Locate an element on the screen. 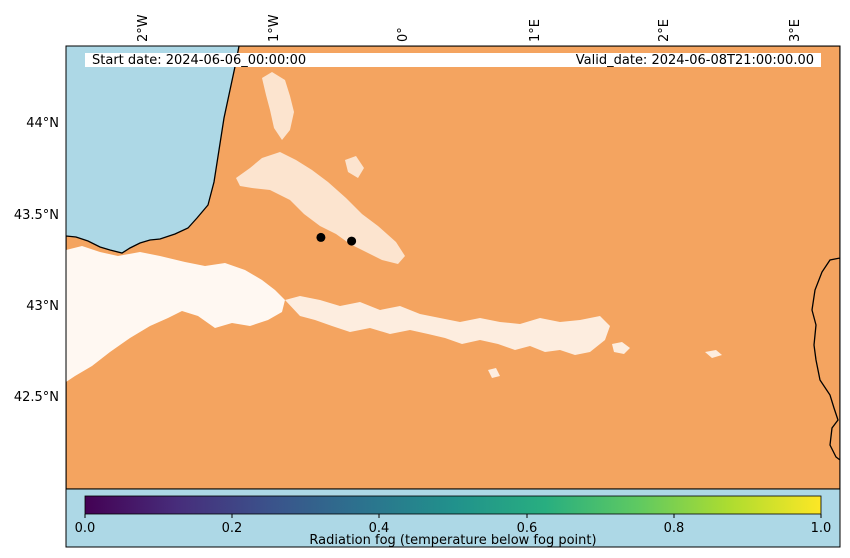 The height and width of the screenshot is (558, 850). lon-tick-label: 2°E is located at coordinates (664, 30).